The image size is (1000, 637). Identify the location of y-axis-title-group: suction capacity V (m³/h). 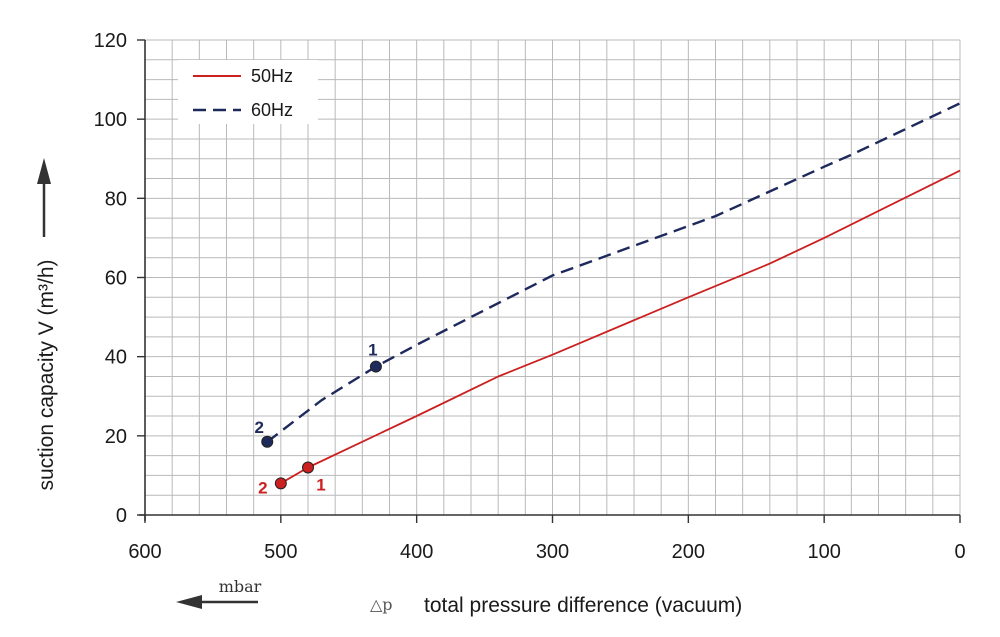
(46, 324).